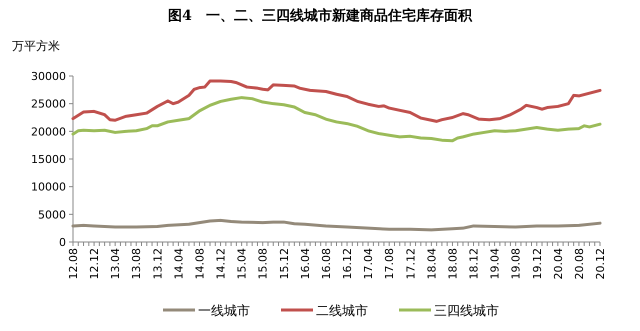  Describe the element at coordinates (537, 264) in the screenshot. I see `x-tick-label: 19.12` at that location.